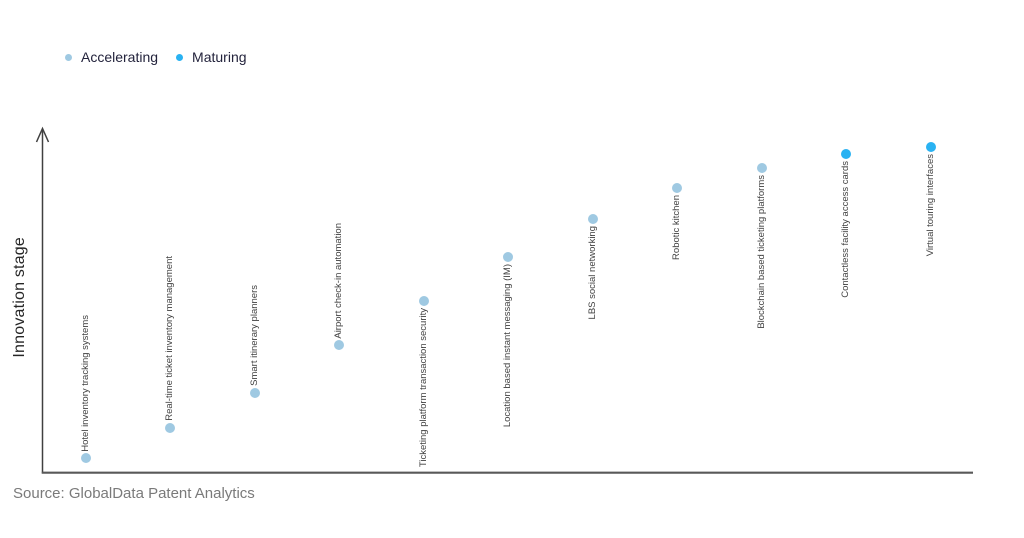 This screenshot has width=1024, height=538. What do you see at coordinates (134, 493) in the screenshot?
I see `source-note: Source: GlobalData Patent Analytics` at bounding box center [134, 493].